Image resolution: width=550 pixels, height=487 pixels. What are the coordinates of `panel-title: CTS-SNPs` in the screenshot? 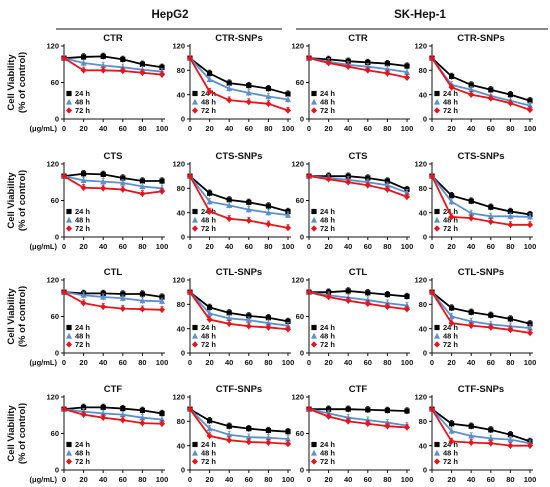 It's located at (239, 156).